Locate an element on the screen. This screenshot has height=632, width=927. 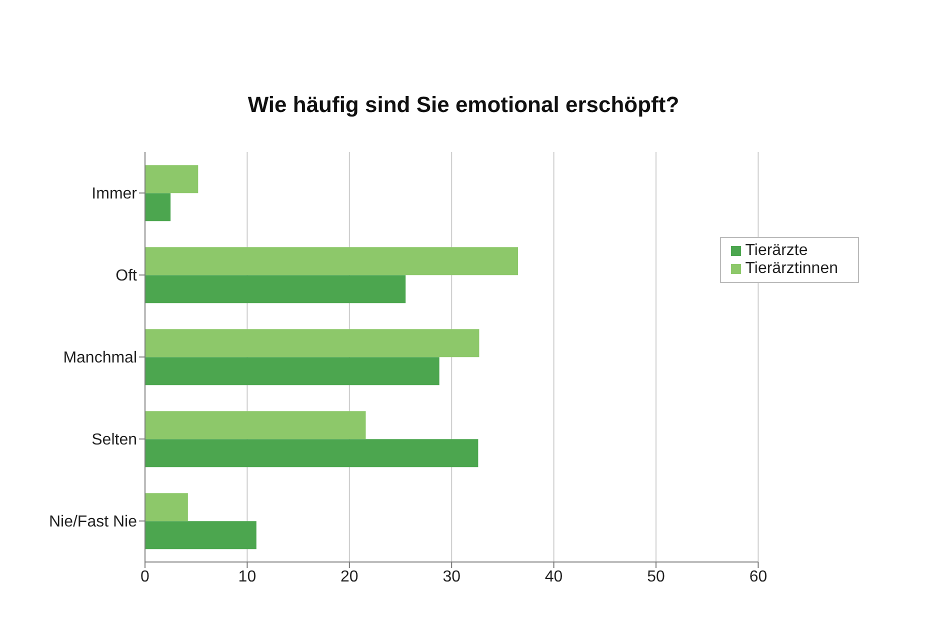
x-tick-label: 50 is located at coordinates (656, 577).